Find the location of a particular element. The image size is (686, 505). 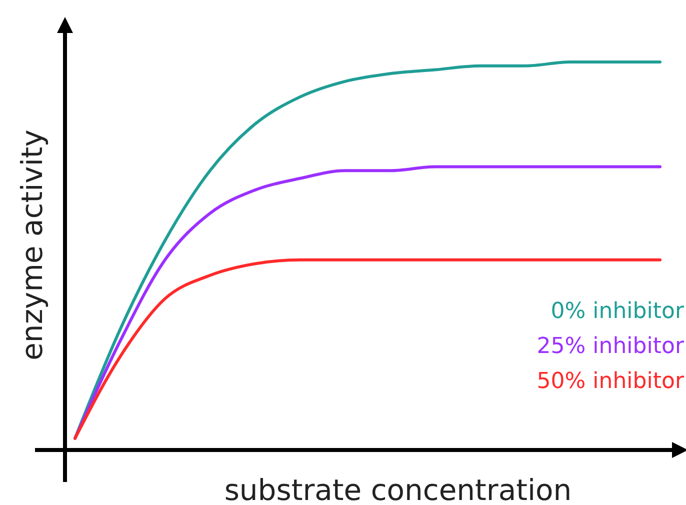

x-axis-title: substrate concentration is located at coordinates (398, 489).